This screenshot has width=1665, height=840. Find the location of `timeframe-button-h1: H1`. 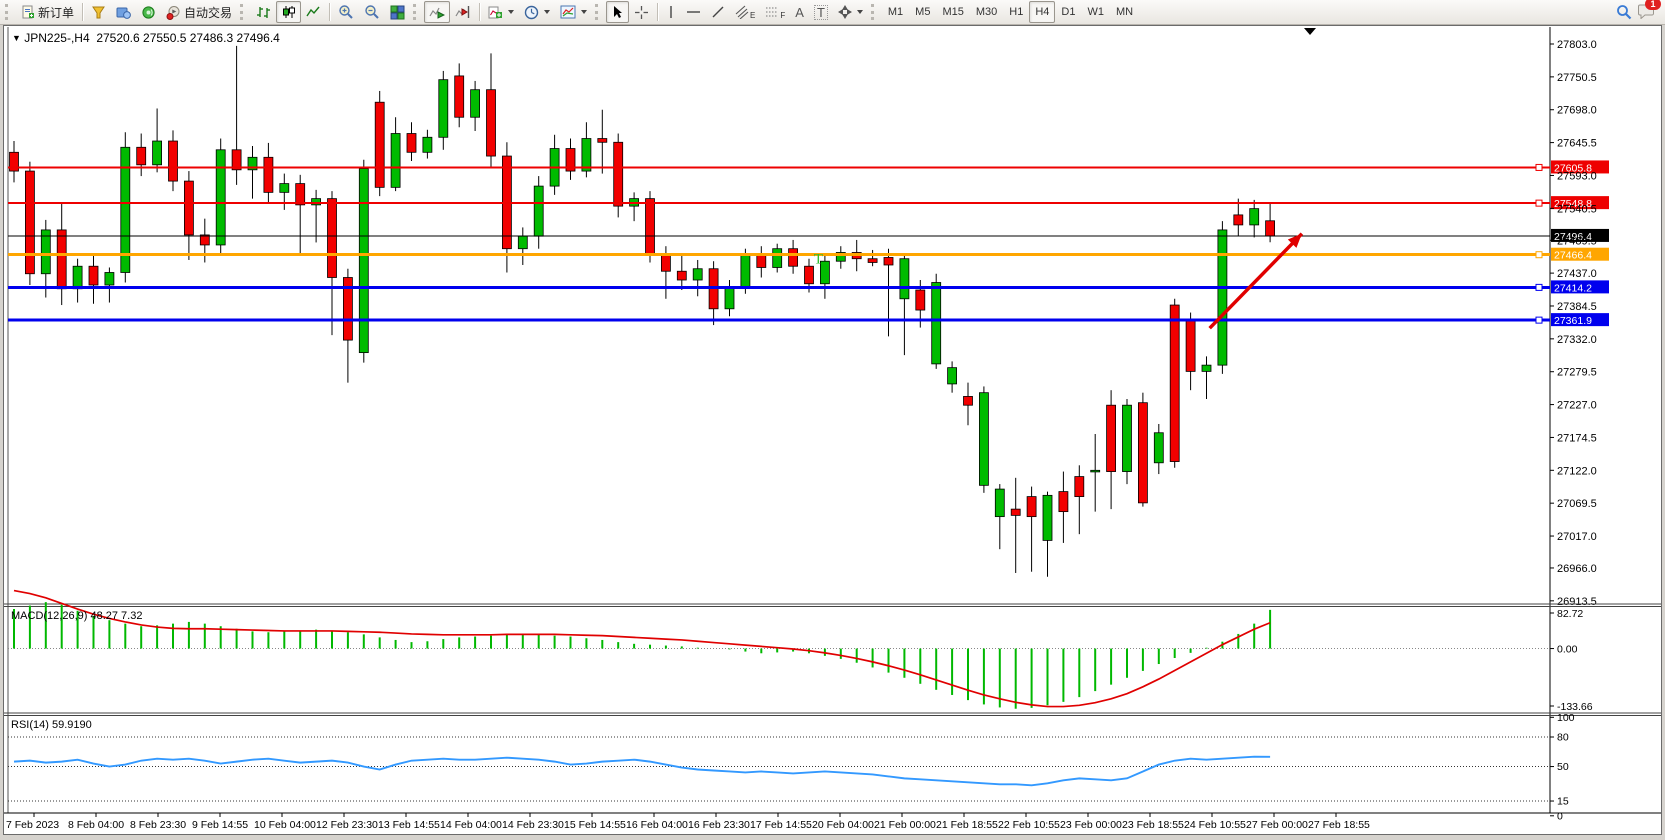

timeframe-button-h1: H1 is located at coordinates (1016, 12).